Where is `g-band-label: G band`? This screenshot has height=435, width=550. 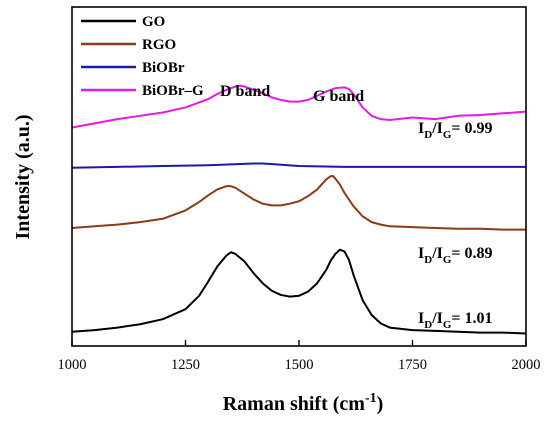 g-band-label: G band is located at coordinates (338, 96).